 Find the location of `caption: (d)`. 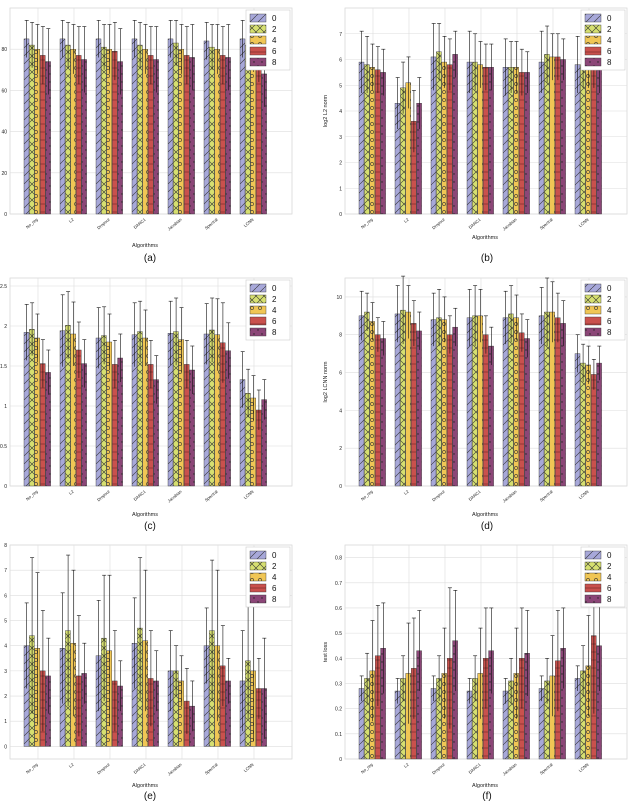

caption: (d) is located at coordinates (487, 526).